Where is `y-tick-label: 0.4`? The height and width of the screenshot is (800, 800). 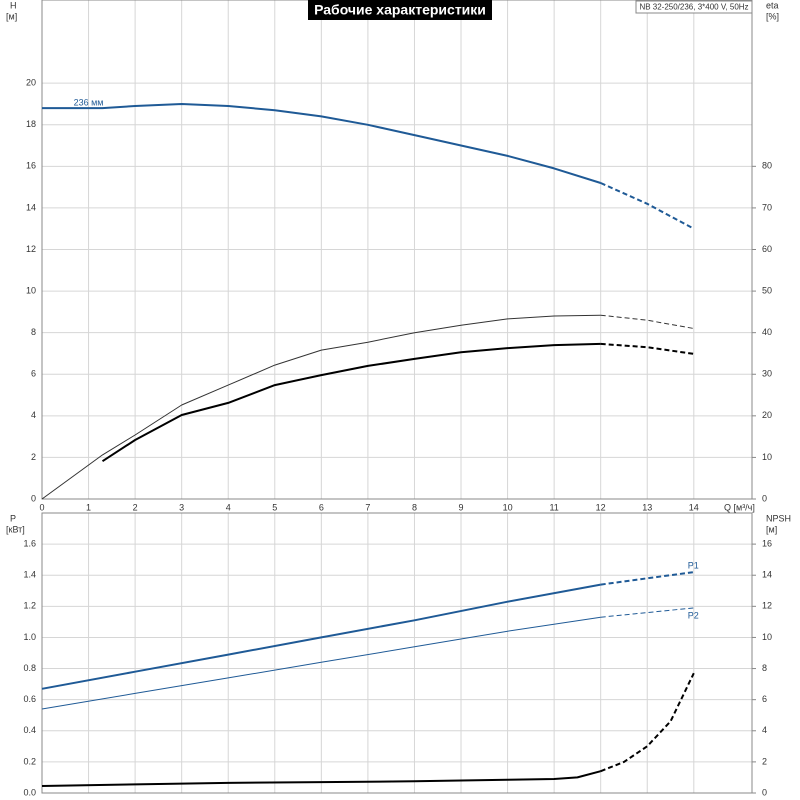 y-tick-label: 0.4 is located at coordinates (29, 730).